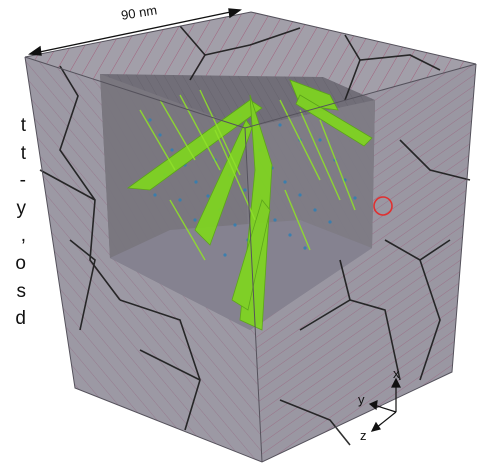 The height and width of the screenshot is (467, 492). What do you see at coordinates (23, 236) in the screenshot?
I see `text-fragment: ,` at bounding box center [23, 236].